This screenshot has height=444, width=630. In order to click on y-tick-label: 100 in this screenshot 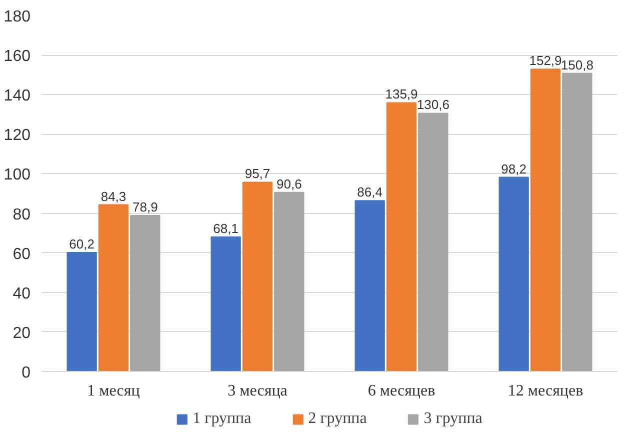, I will do `click(17, 175)`.